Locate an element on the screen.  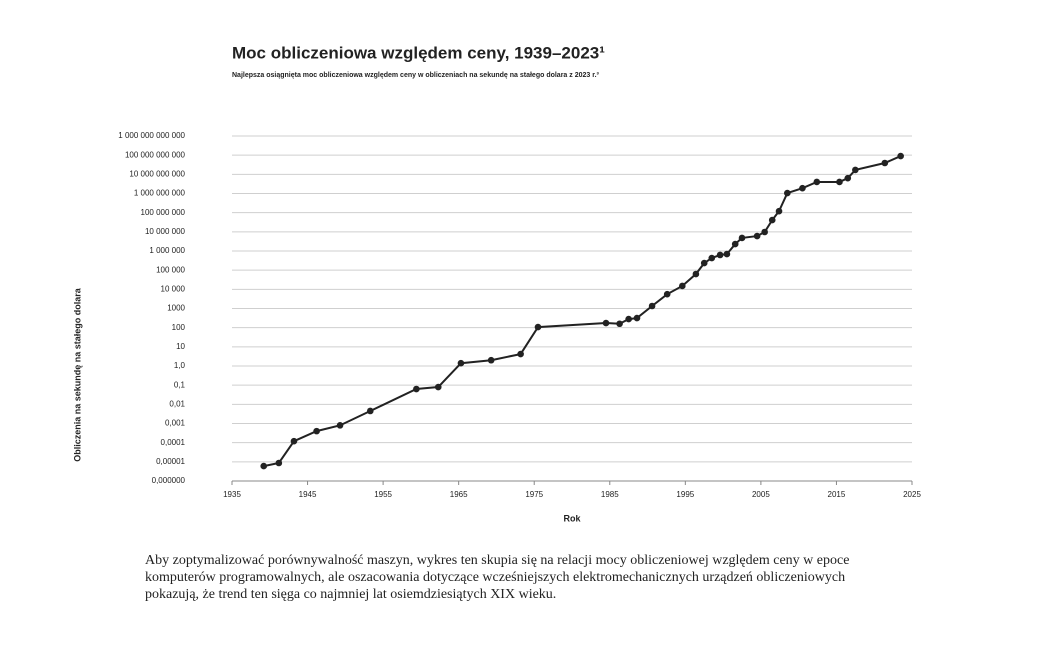
y-axis-label: Obliczenia na sekundę na stałego dolara is located at coordinates (77, 374).